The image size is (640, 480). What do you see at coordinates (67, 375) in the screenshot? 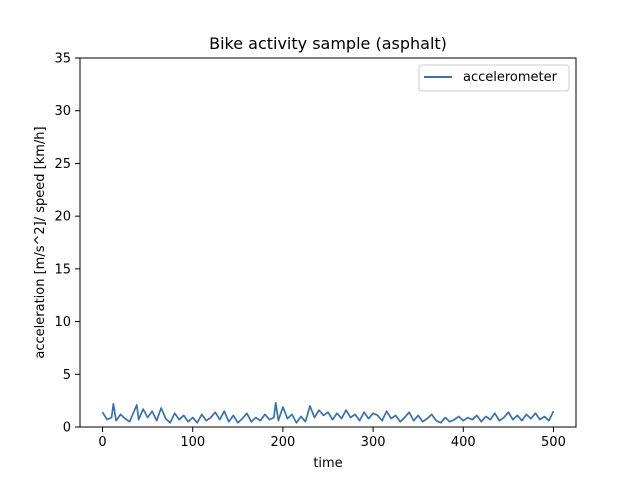
I see `y-tick-label: 5` at bounding box center [67, 375].